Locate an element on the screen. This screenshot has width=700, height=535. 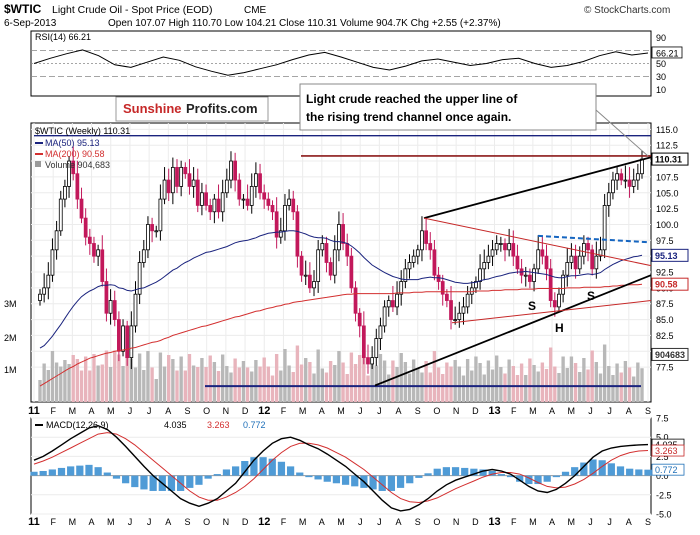
macd-tag-label: 0.772 is located at coordinates (666, 470).